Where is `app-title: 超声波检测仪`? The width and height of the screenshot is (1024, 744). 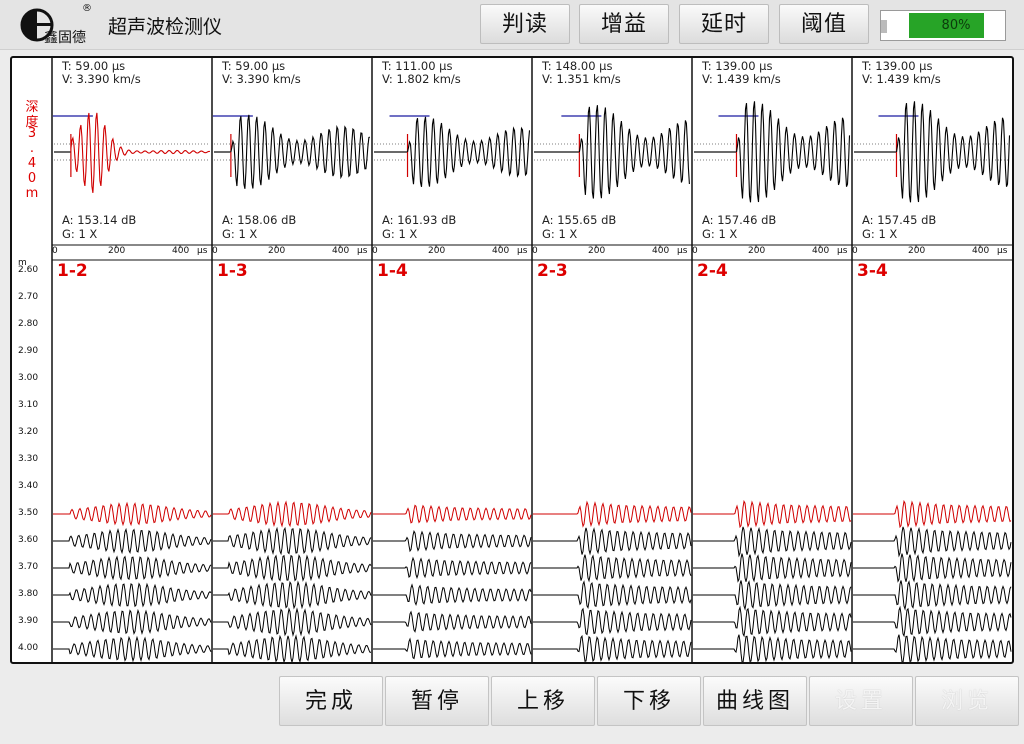 app-title: 超声波检测仪 is located at coordinates (165, 27).